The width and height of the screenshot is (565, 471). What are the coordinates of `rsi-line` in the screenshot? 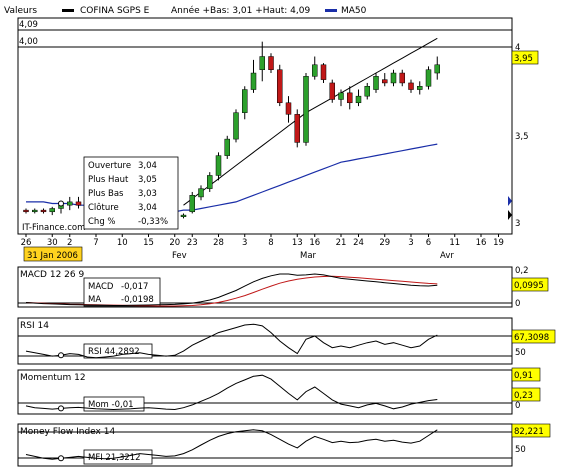 It's located at (231, 341).